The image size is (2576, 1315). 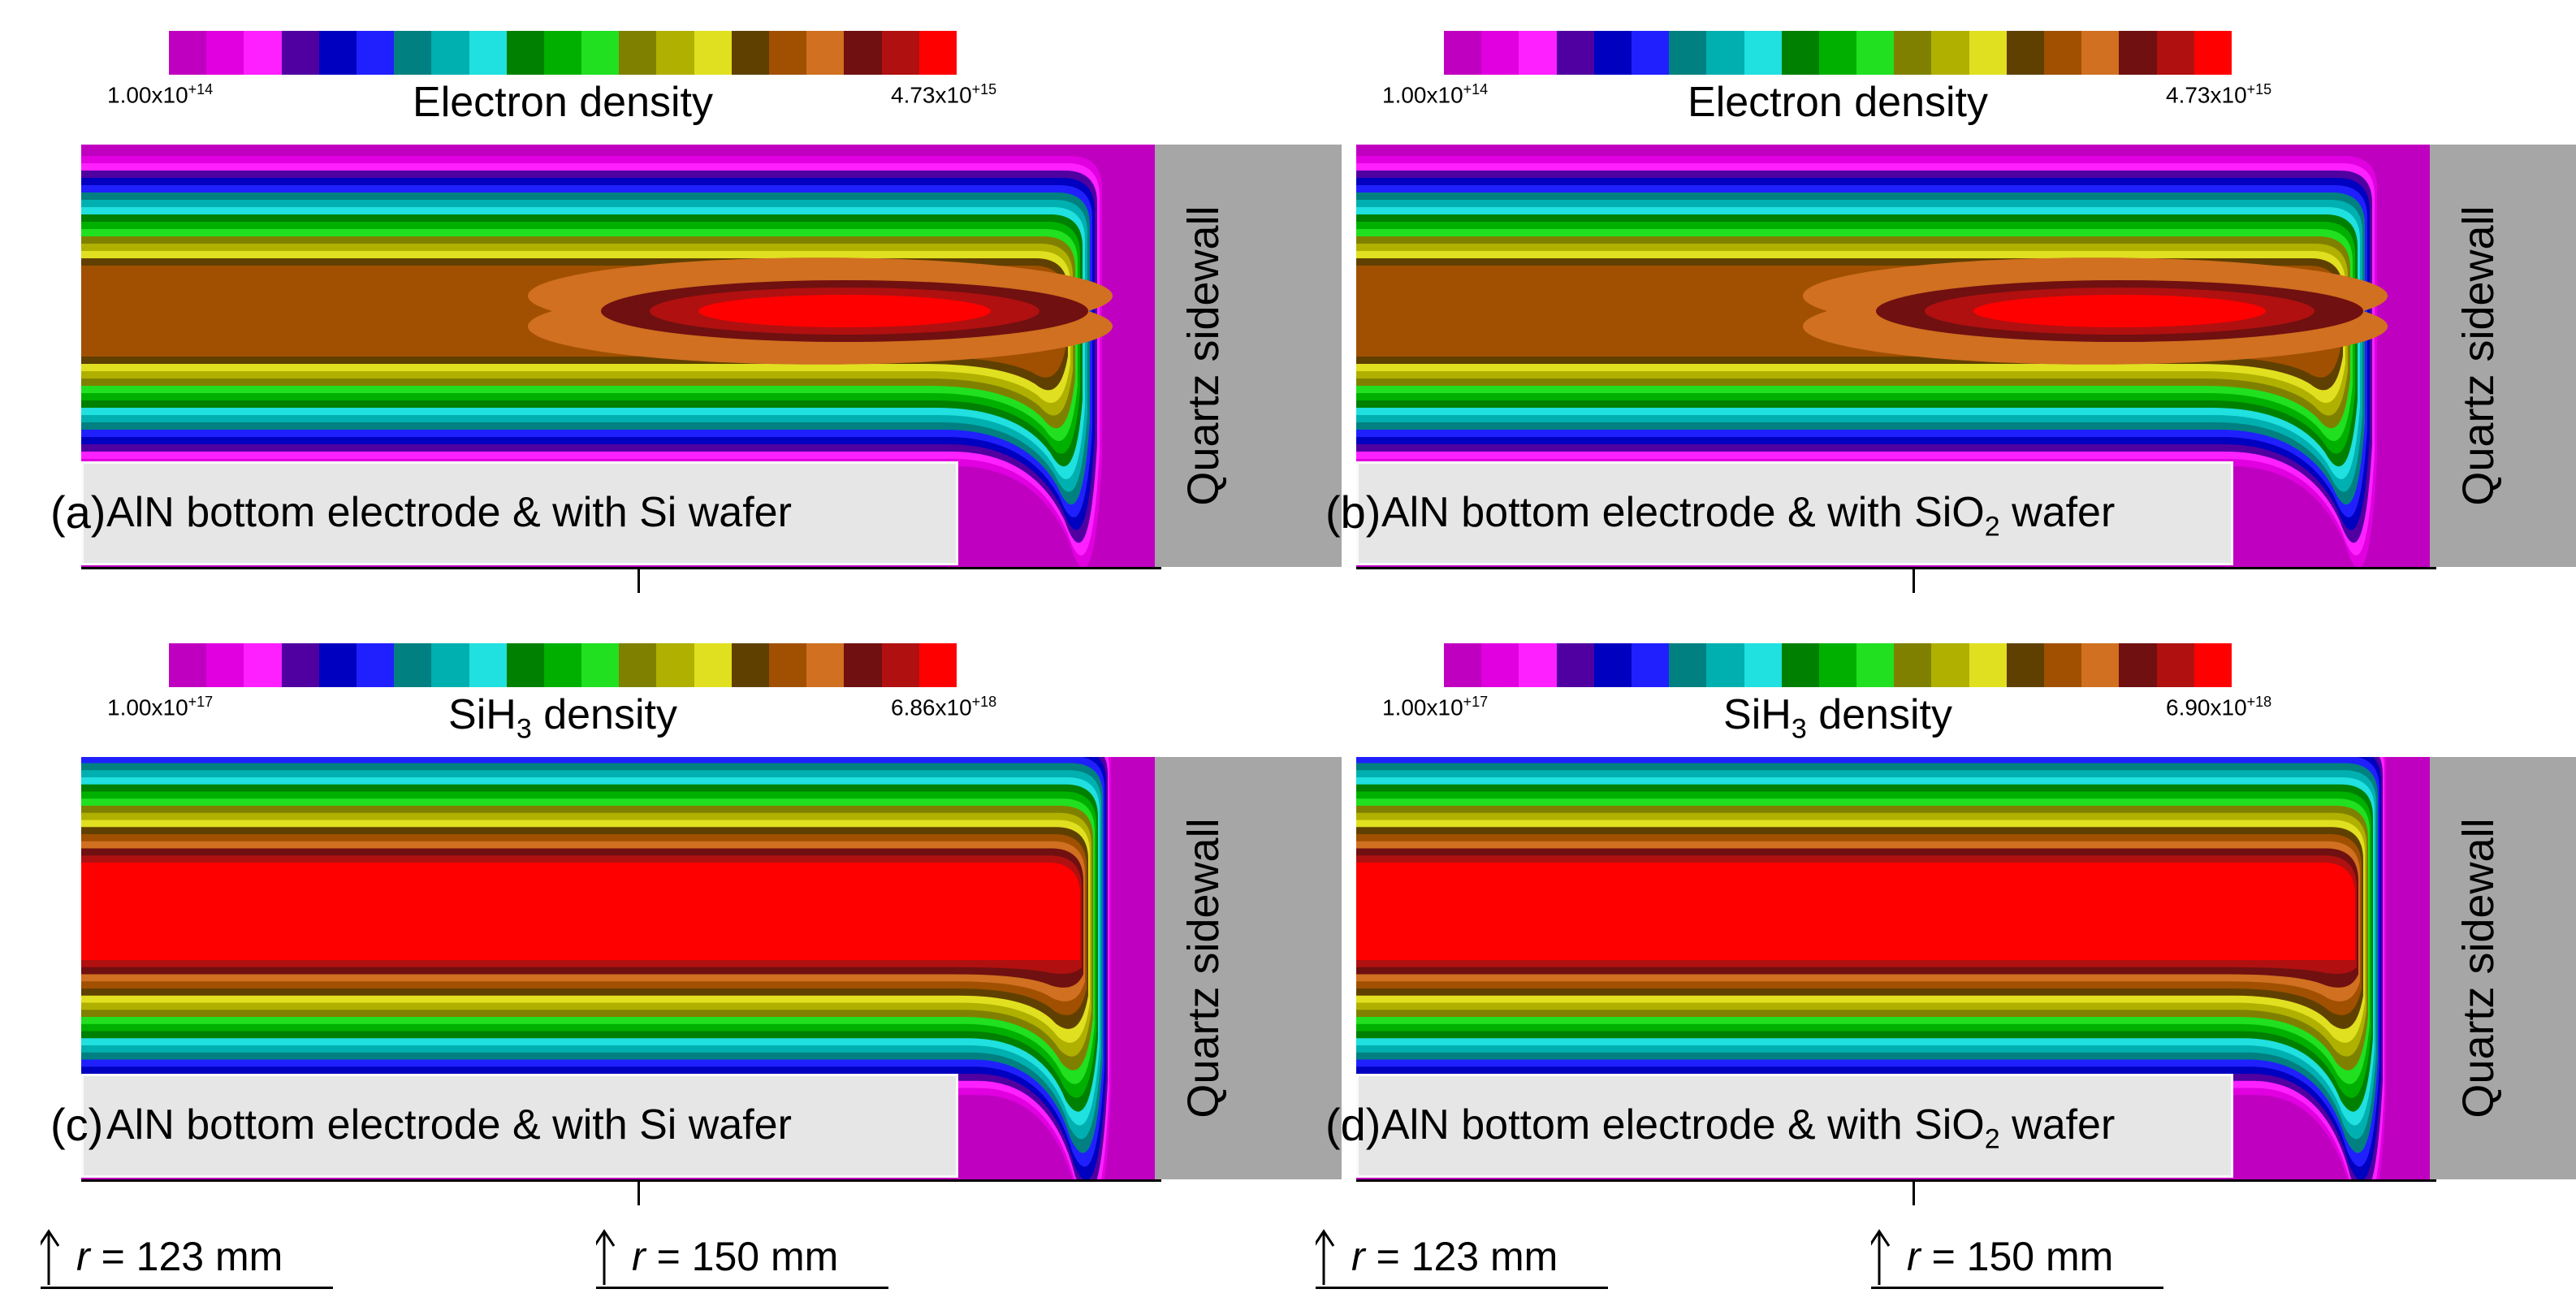 What do you see at coordinates (1749, 516) in the screenshot?
I see `electrode-label: AlN bottom electrode & with SiO2 wafer` at bounding box center [1749, 516].